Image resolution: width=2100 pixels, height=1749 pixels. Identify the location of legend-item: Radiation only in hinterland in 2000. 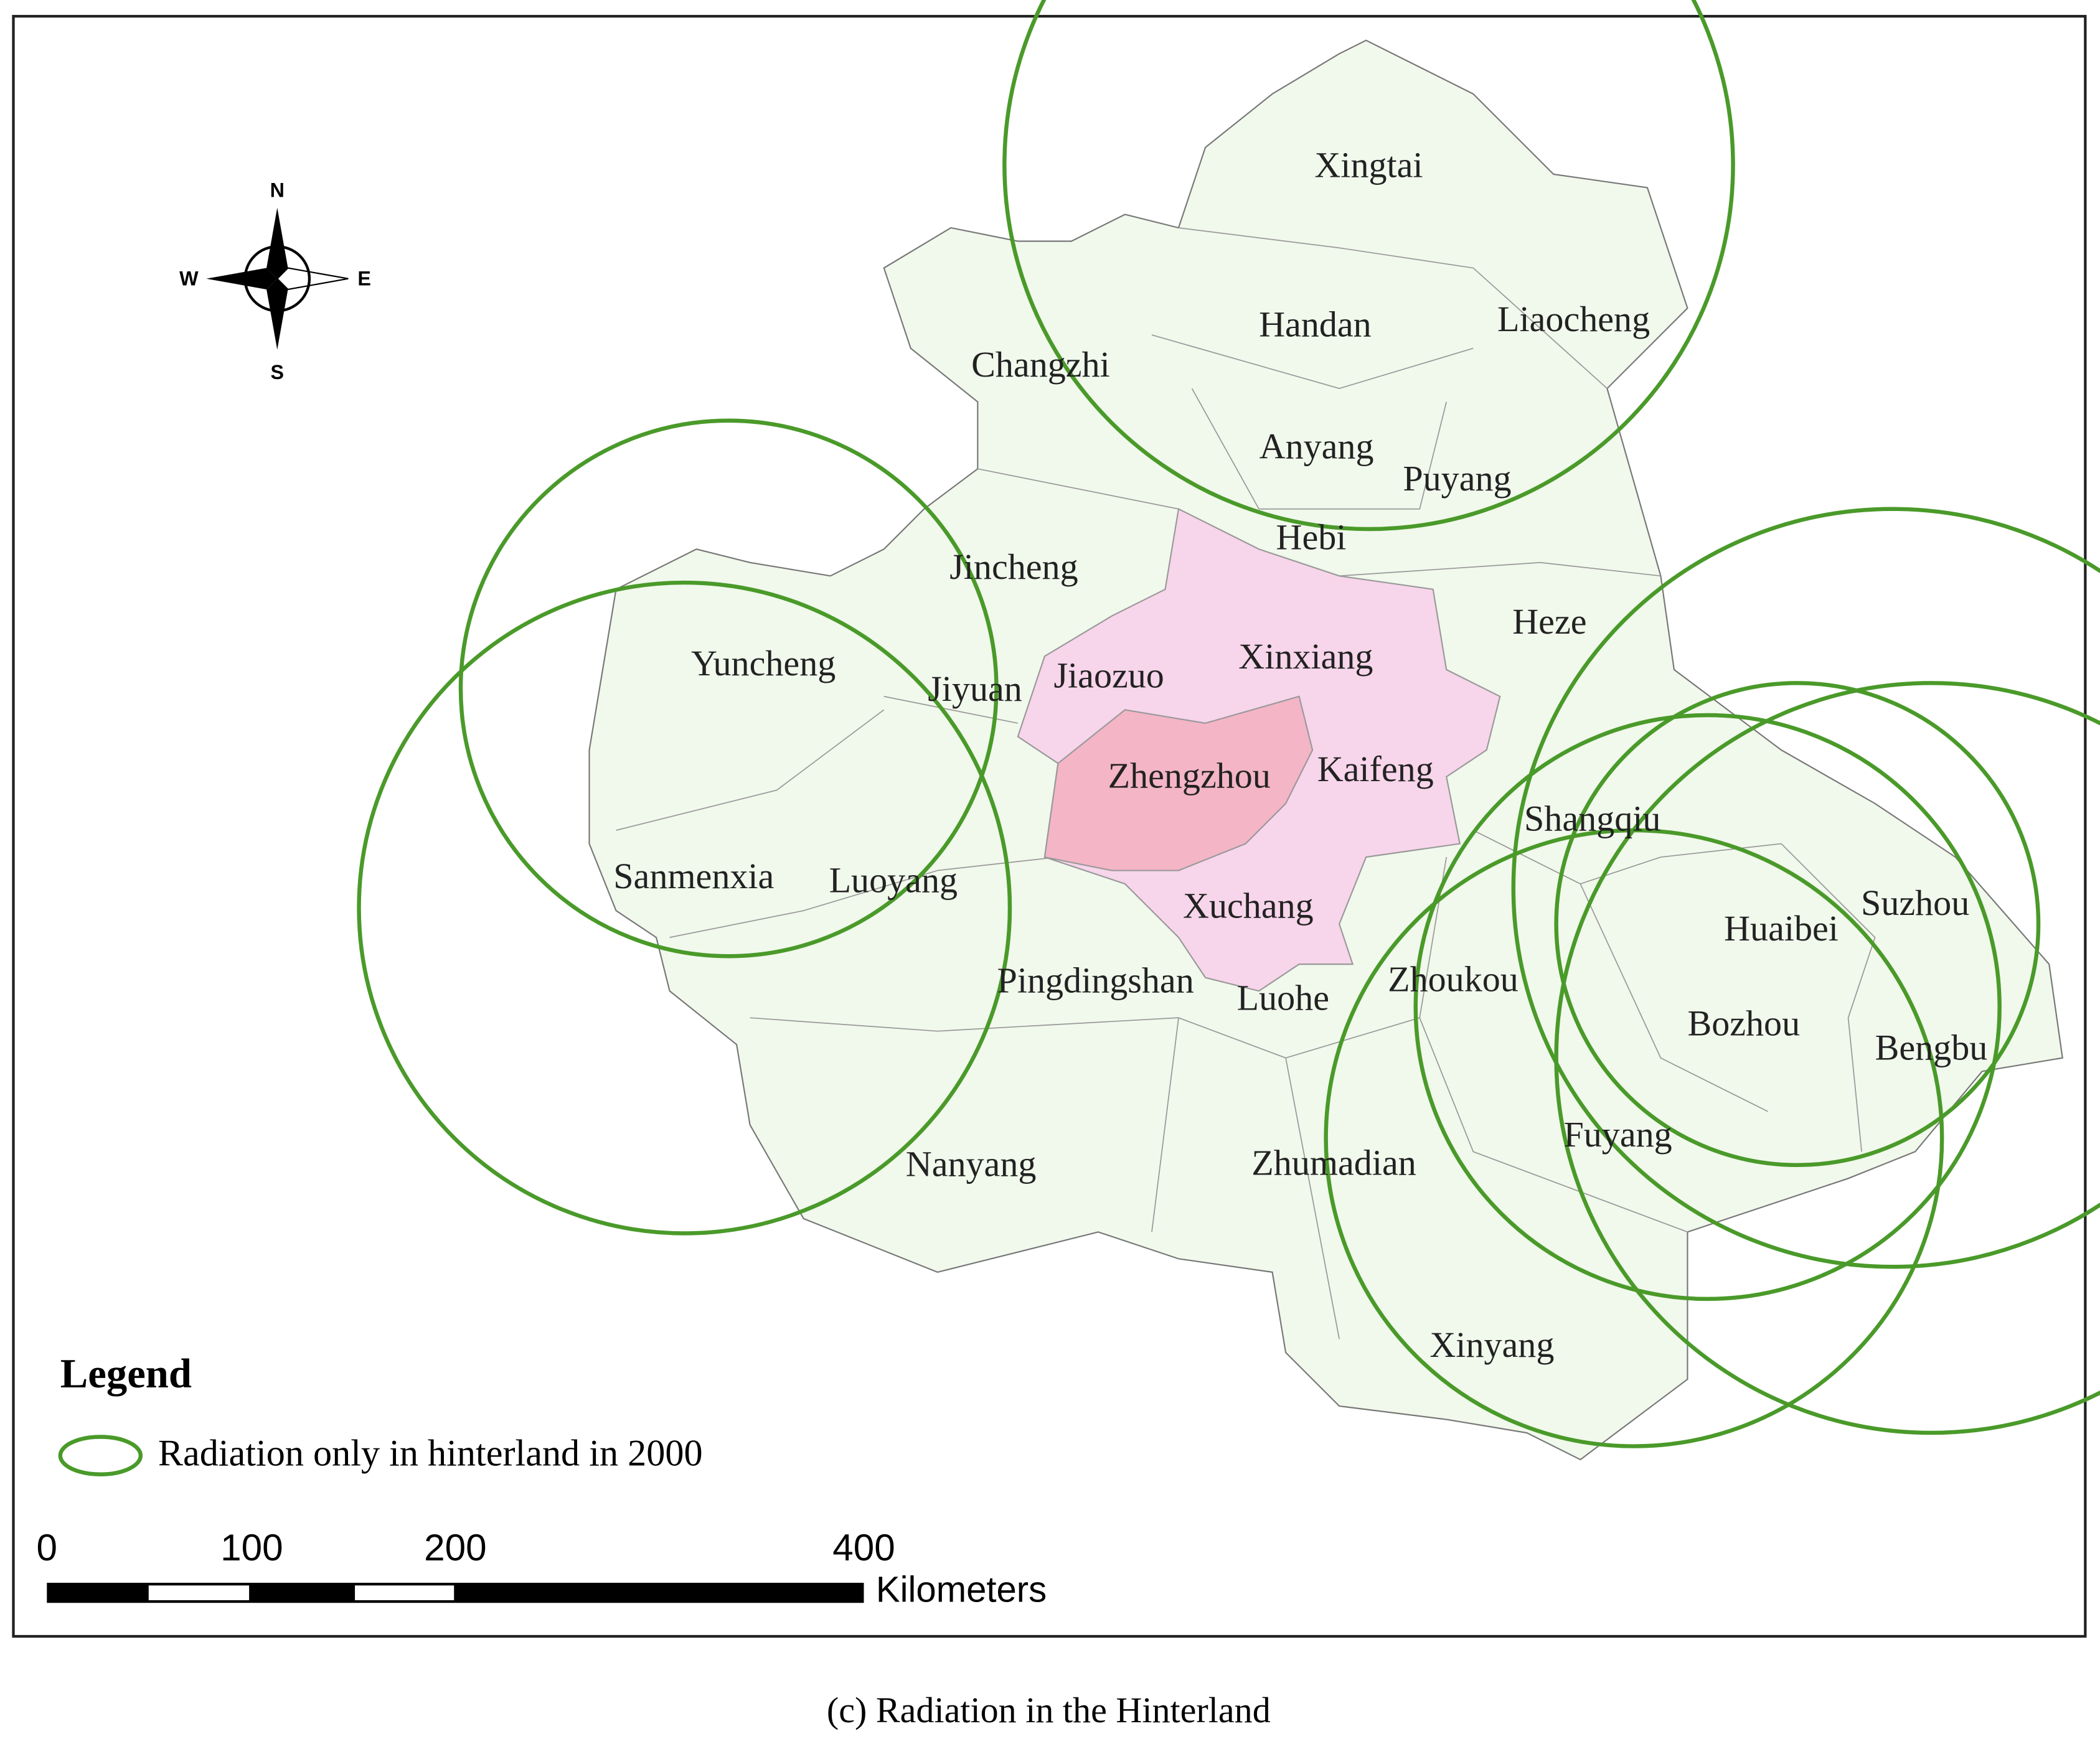
(430, 1454).